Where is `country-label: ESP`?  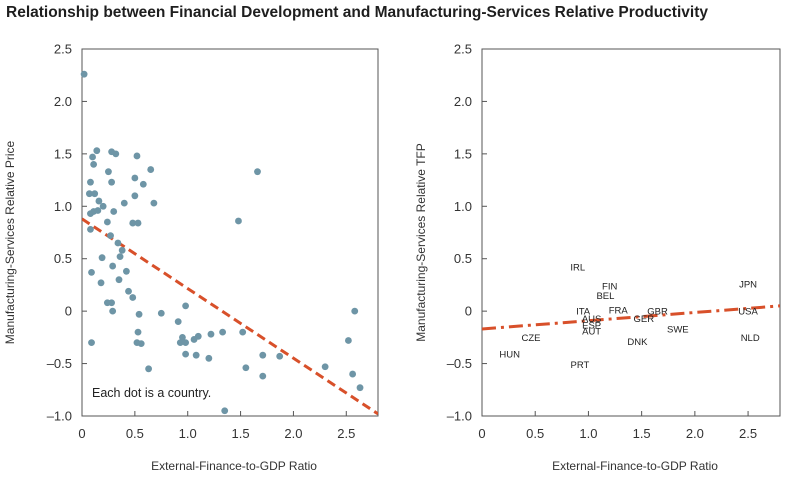 country-label: ESP is located at coordinates (591, 325).